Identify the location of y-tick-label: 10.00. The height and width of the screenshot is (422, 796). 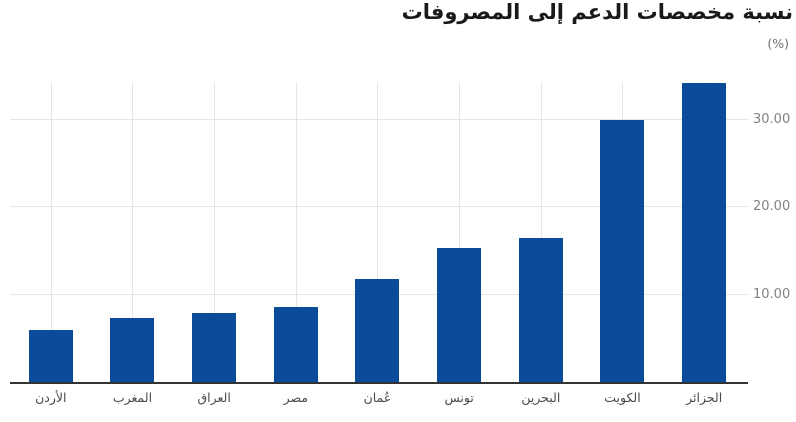
(772, 294).